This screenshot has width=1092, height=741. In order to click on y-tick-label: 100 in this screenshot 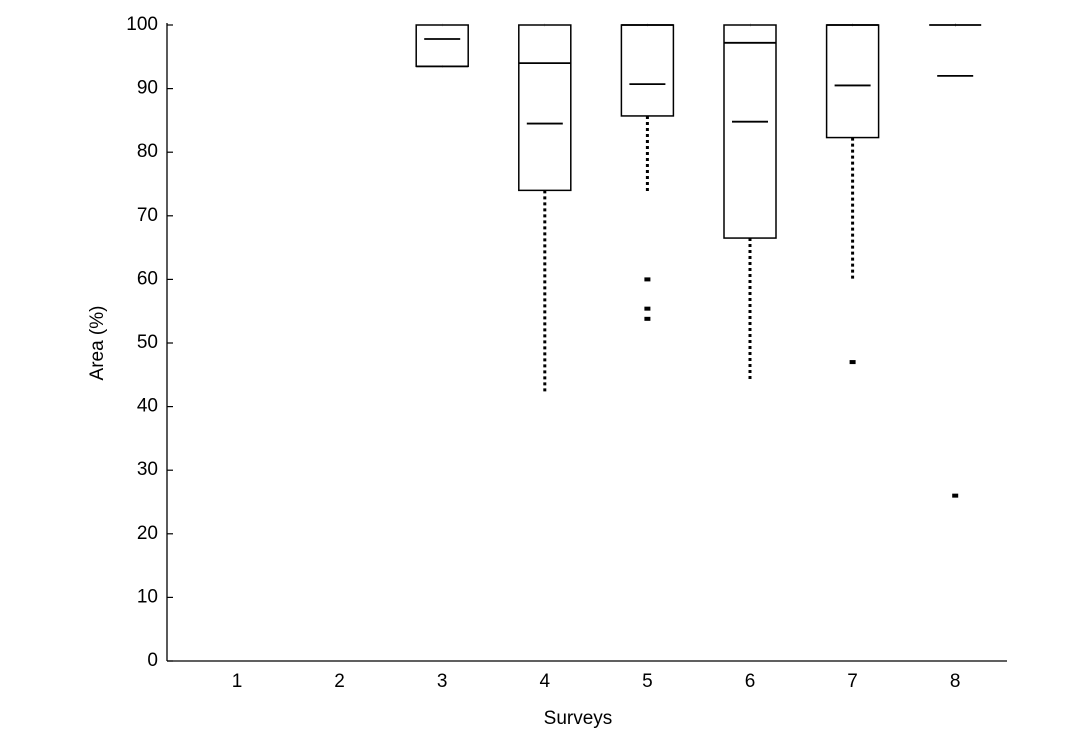, I will do `click(142, 24)`.